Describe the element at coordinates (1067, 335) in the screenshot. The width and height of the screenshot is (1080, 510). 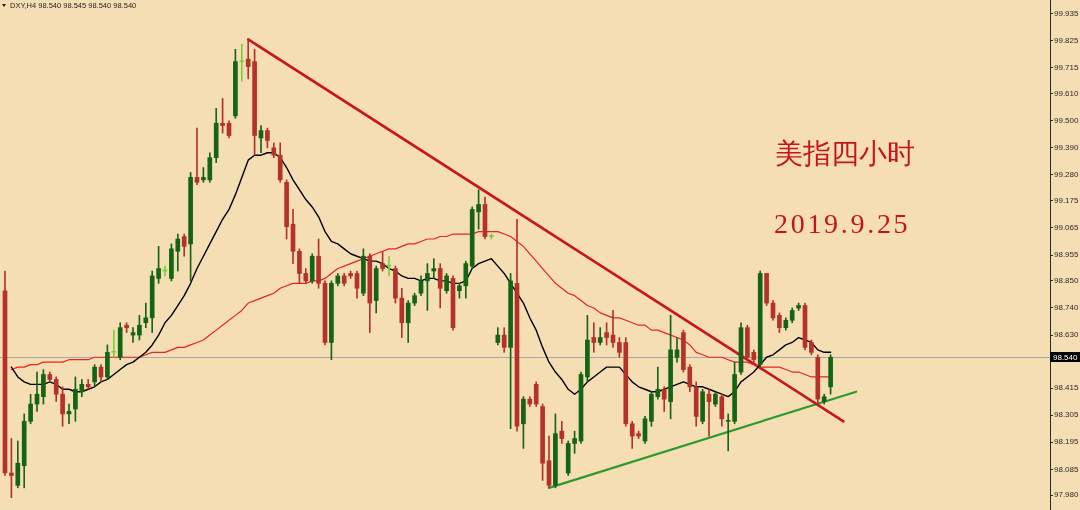
I see `y-tick-label: 98.630` at that location.